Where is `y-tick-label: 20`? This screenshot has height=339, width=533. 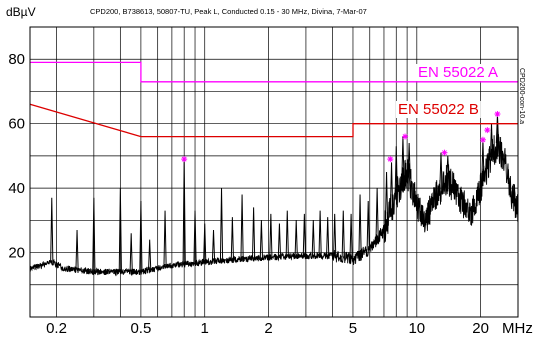
y-tick-label: 20 is located at coordinates (16, 253).